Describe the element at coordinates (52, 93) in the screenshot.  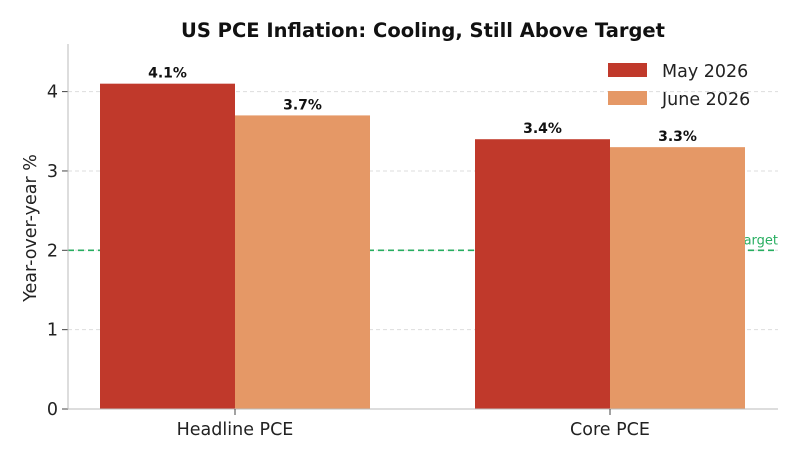
I see `y-tick-label: 4` at that location.